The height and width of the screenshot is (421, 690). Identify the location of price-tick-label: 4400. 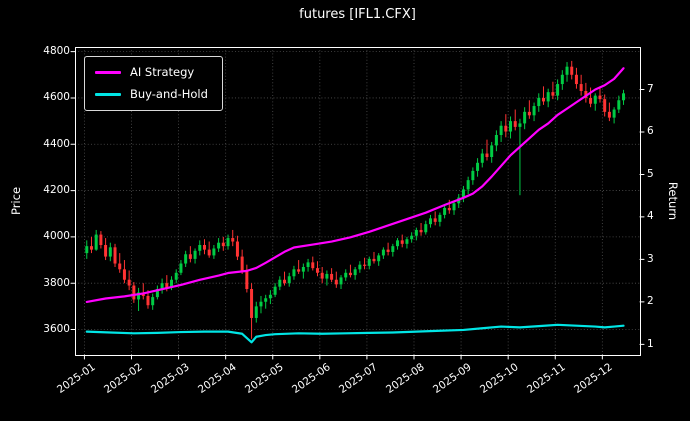
(56, 143).